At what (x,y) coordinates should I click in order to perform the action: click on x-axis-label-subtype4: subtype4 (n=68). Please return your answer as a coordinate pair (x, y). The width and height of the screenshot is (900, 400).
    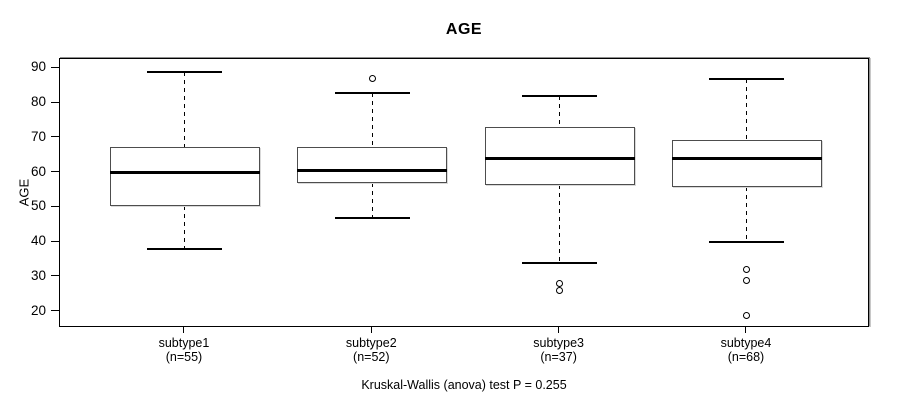
    Looking at the image, I should click on (746, 350).